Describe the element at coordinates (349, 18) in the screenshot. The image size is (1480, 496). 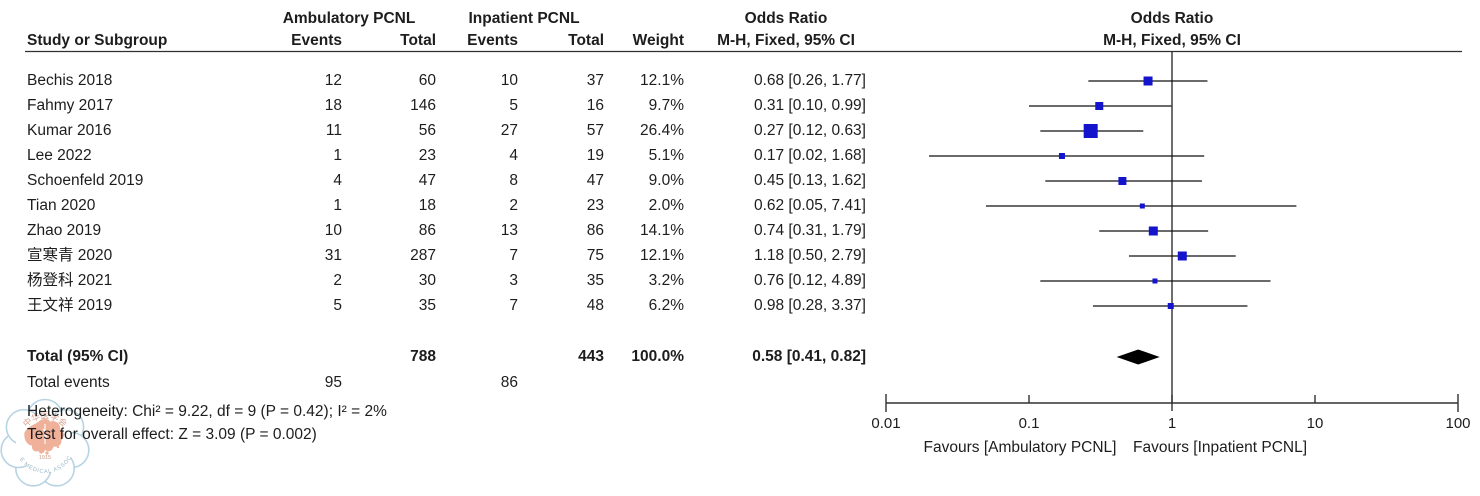
I see `group-header-ambulatory: Ambulatory PCNL` at that location.